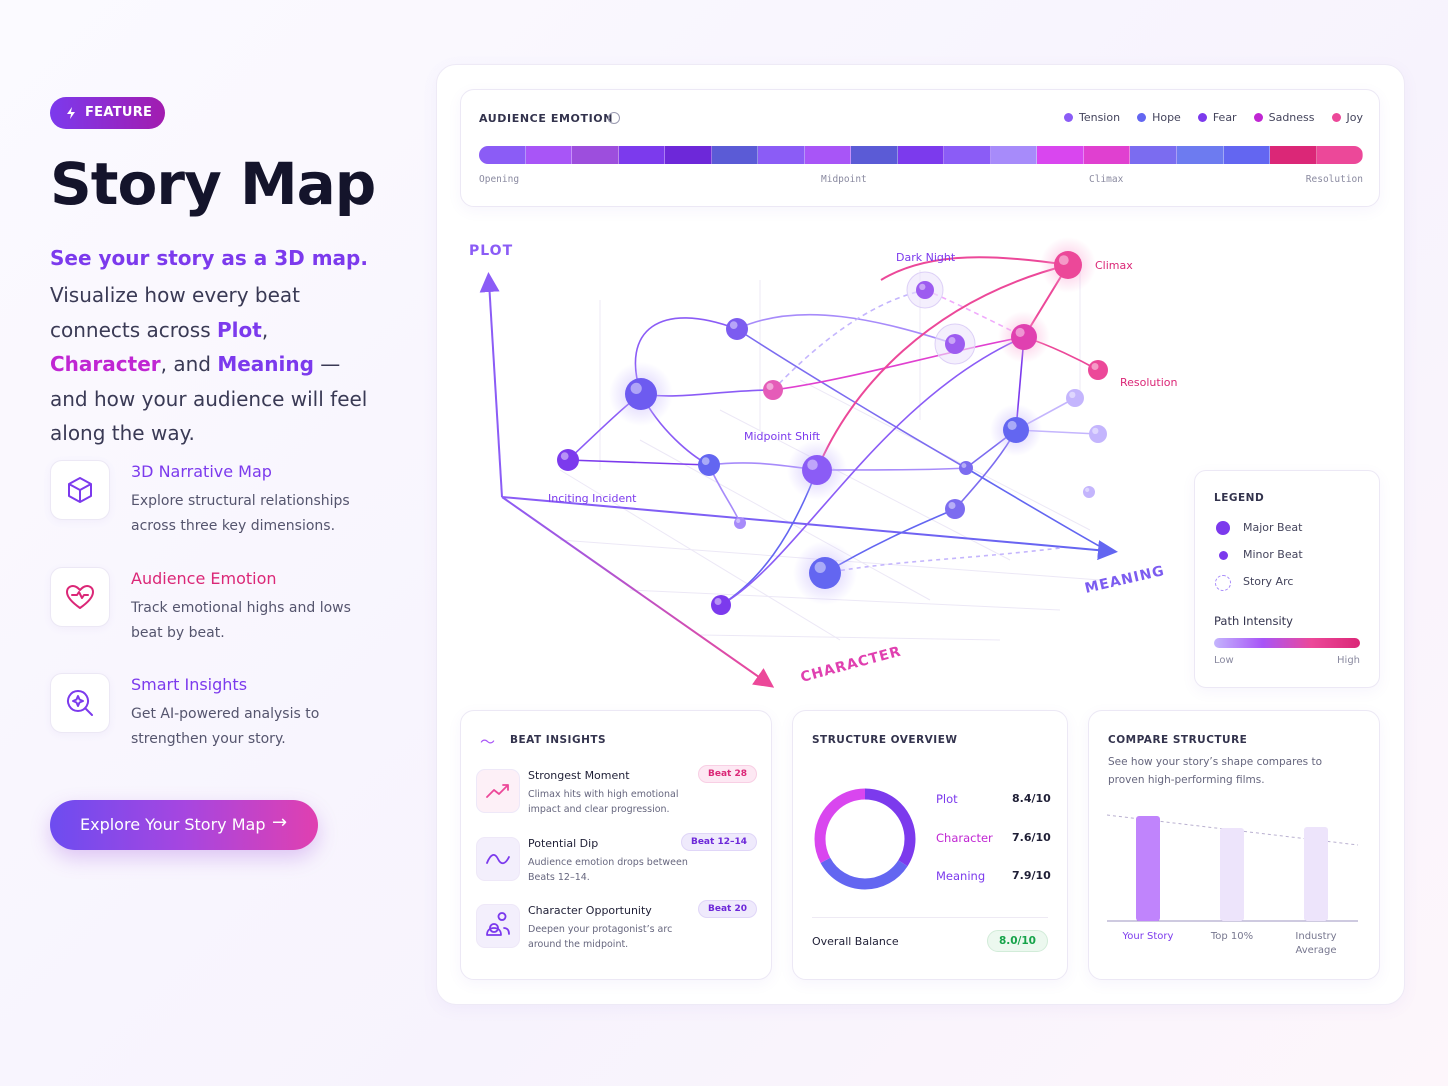 This screenshot has height=1086, width=1448. What do you see at coordinates (1178, 740) in the screenshot?
I see `compare-title: COMPARE STRUCTURE` at bounding box center [1178, 740].